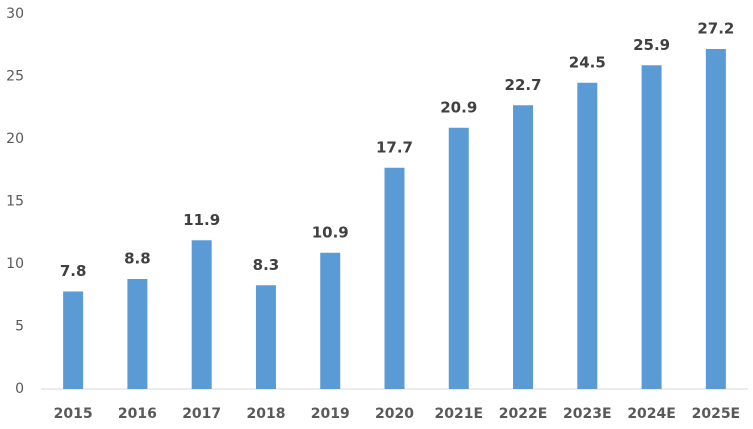 The image size is (753, 429). Describe the element at coordinates (15, 202) in the screenshot. I see `y-tick-label: 15` at that location.